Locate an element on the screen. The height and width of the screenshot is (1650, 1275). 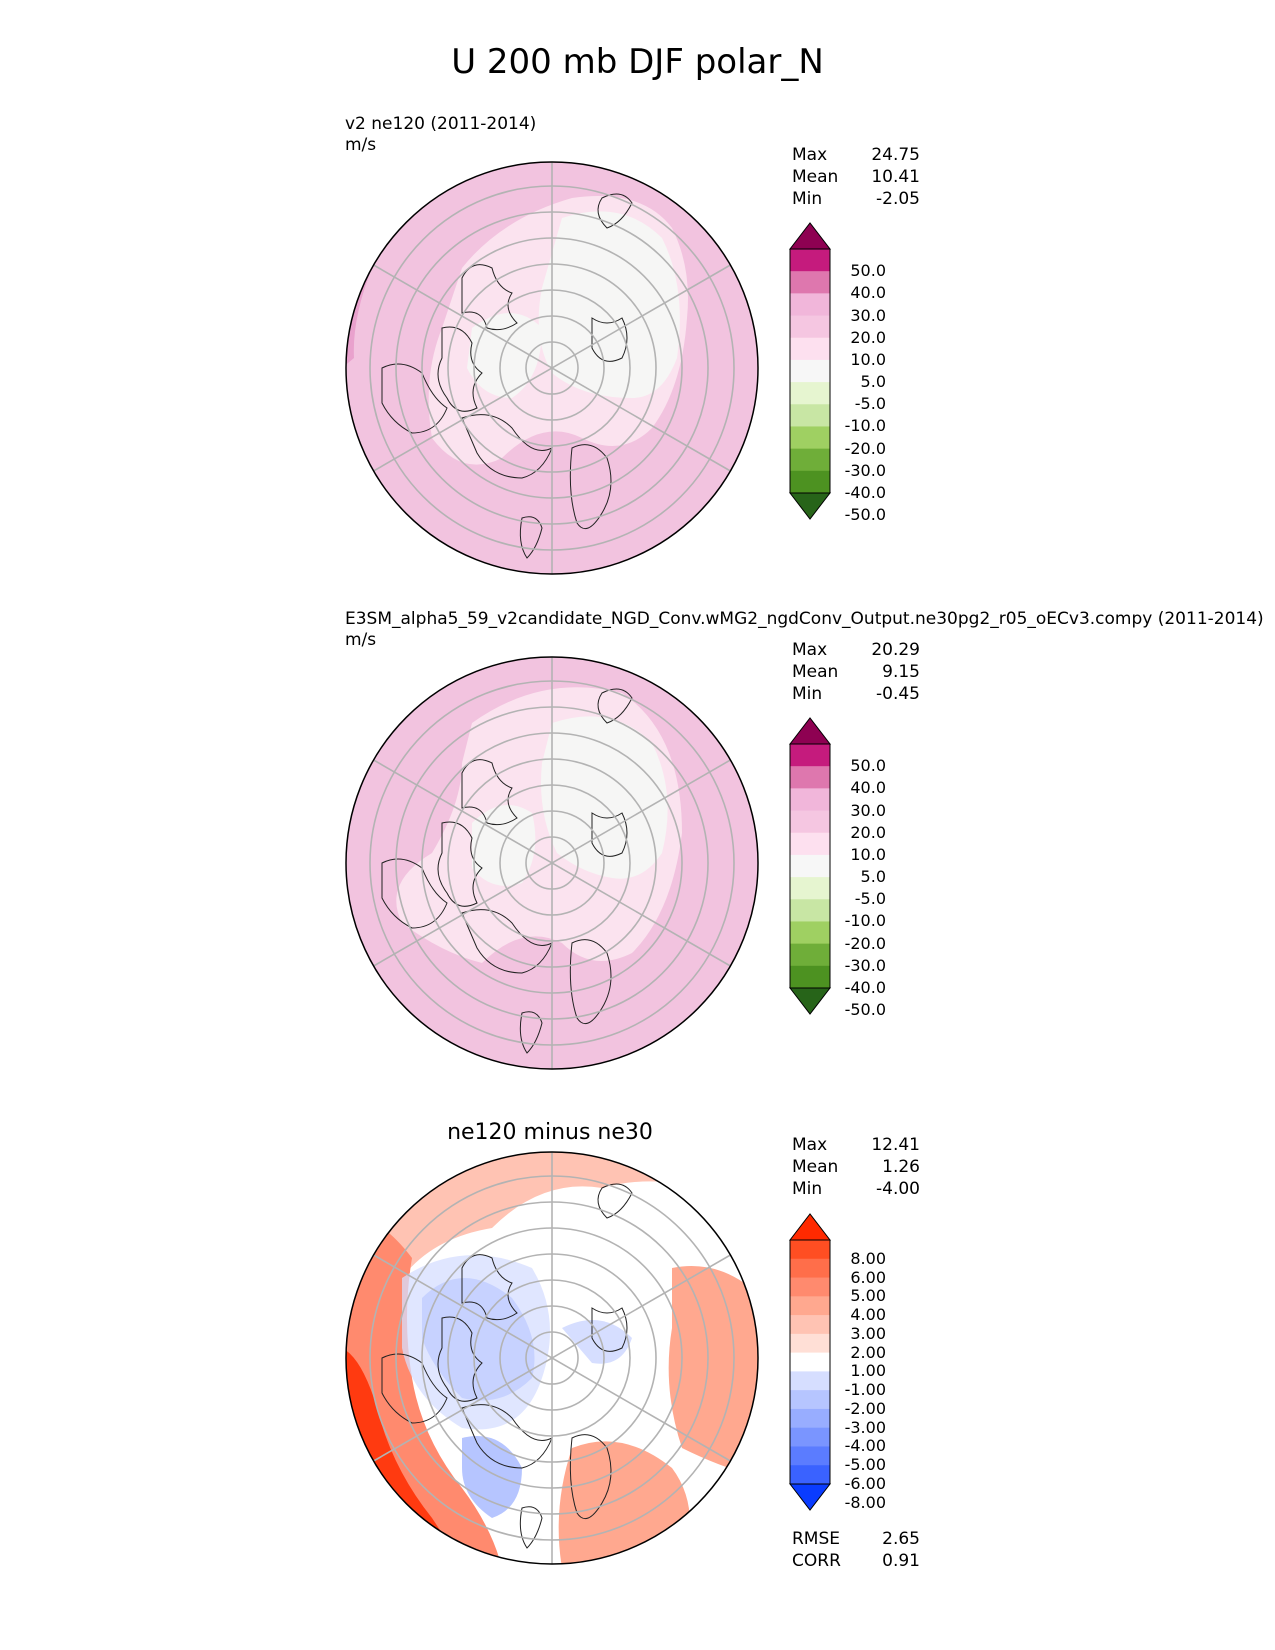
colorbar-tick-label: -2.00 is located at coordinates (865, 1408).